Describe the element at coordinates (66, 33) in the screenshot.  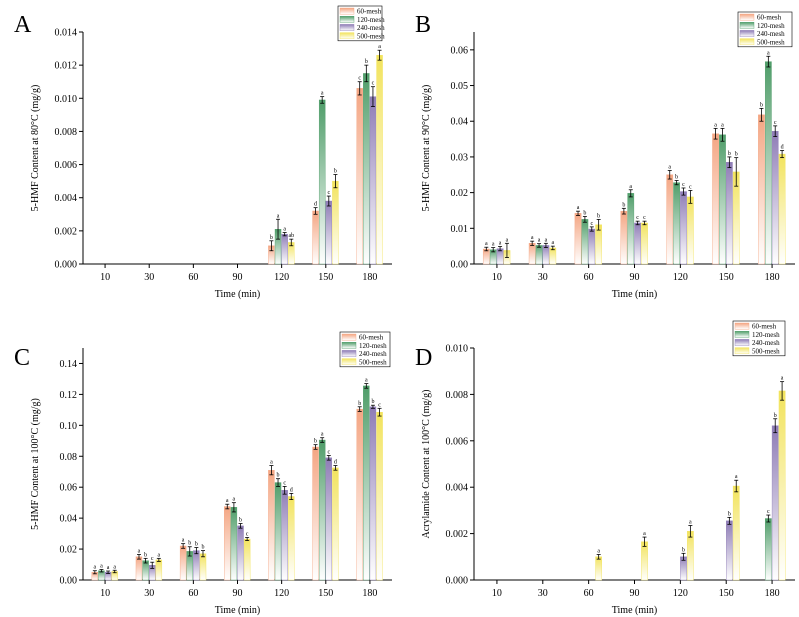
I see `y-tick-label: 0.014` at that location.